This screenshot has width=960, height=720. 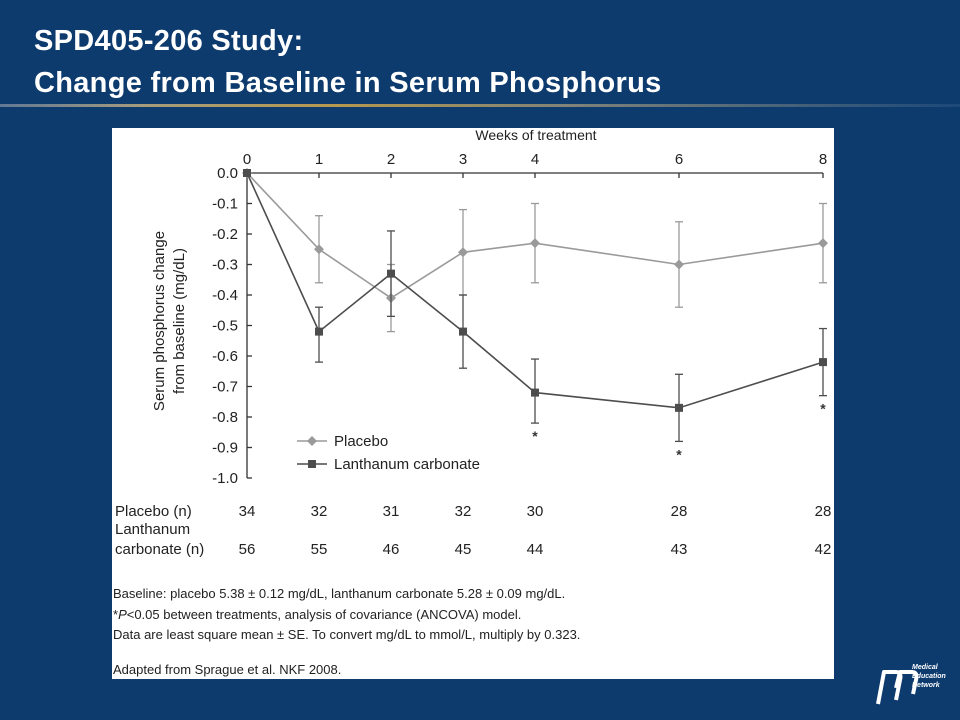 What do you see at coordinates (391, 549) in the screenshot?
I see `lanthanum-n-value: 46` at bounding box center [391, 549].